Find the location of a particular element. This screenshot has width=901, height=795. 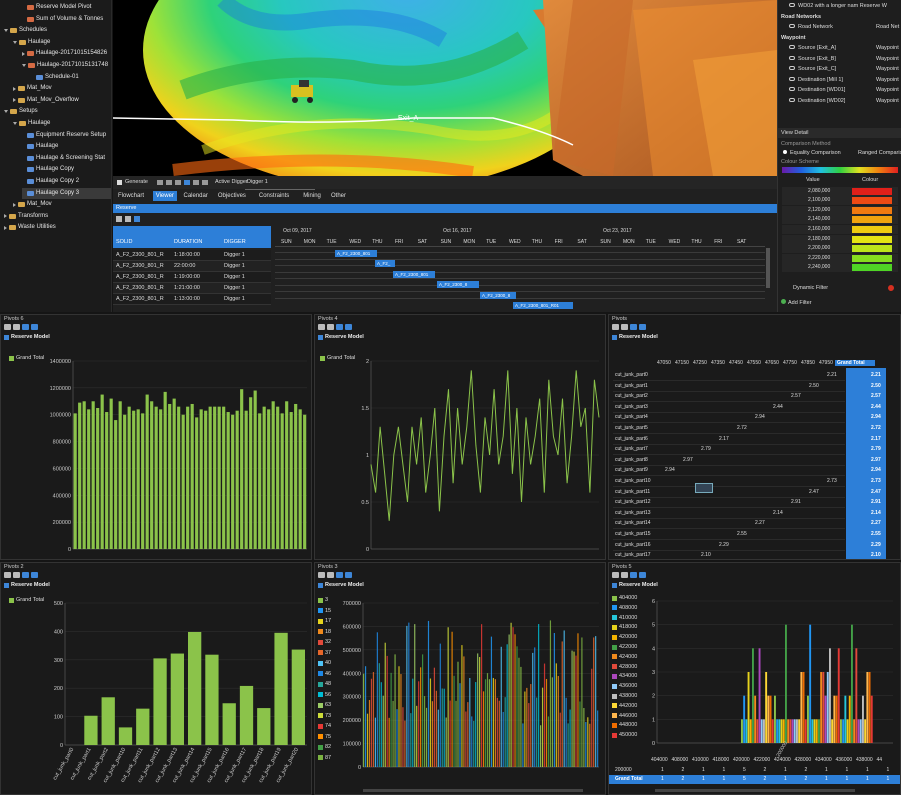

grid-tool-icon is located at coordinates (119, 219).